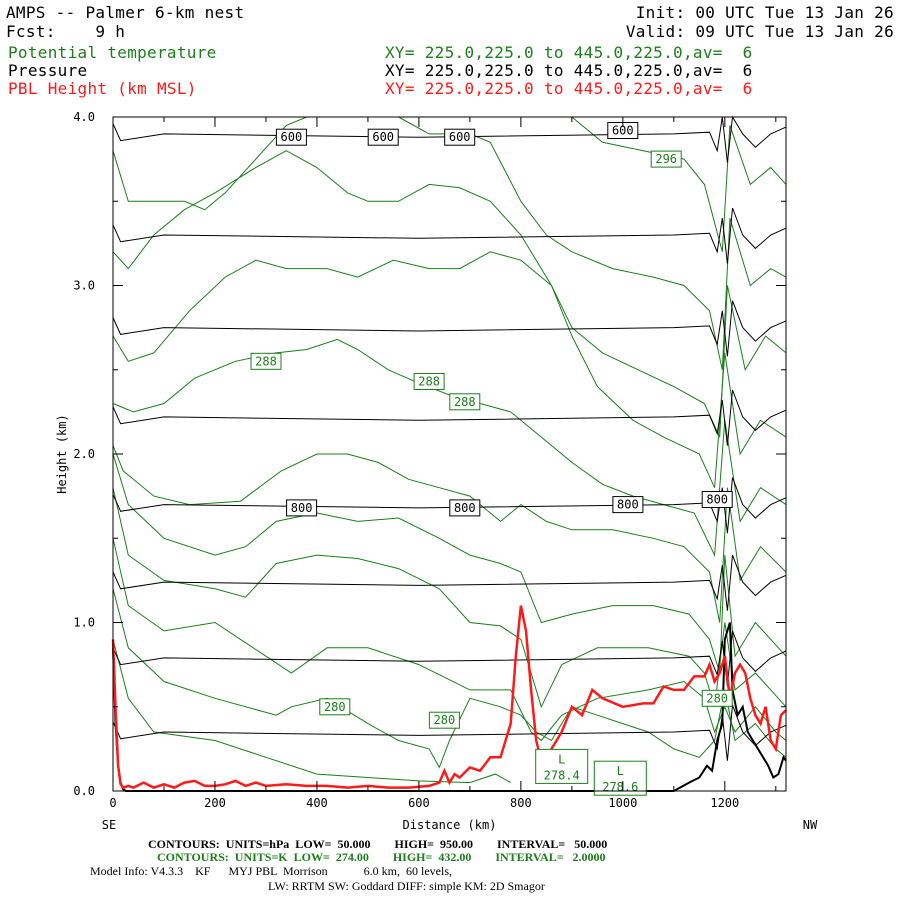 Image resolution: width=900 pixels, height=900 pixels. What do you see at coordinates (62, 453) in the screenshot?
I see `y-axis-label: Height (km)` at bounding box center [62, 453].